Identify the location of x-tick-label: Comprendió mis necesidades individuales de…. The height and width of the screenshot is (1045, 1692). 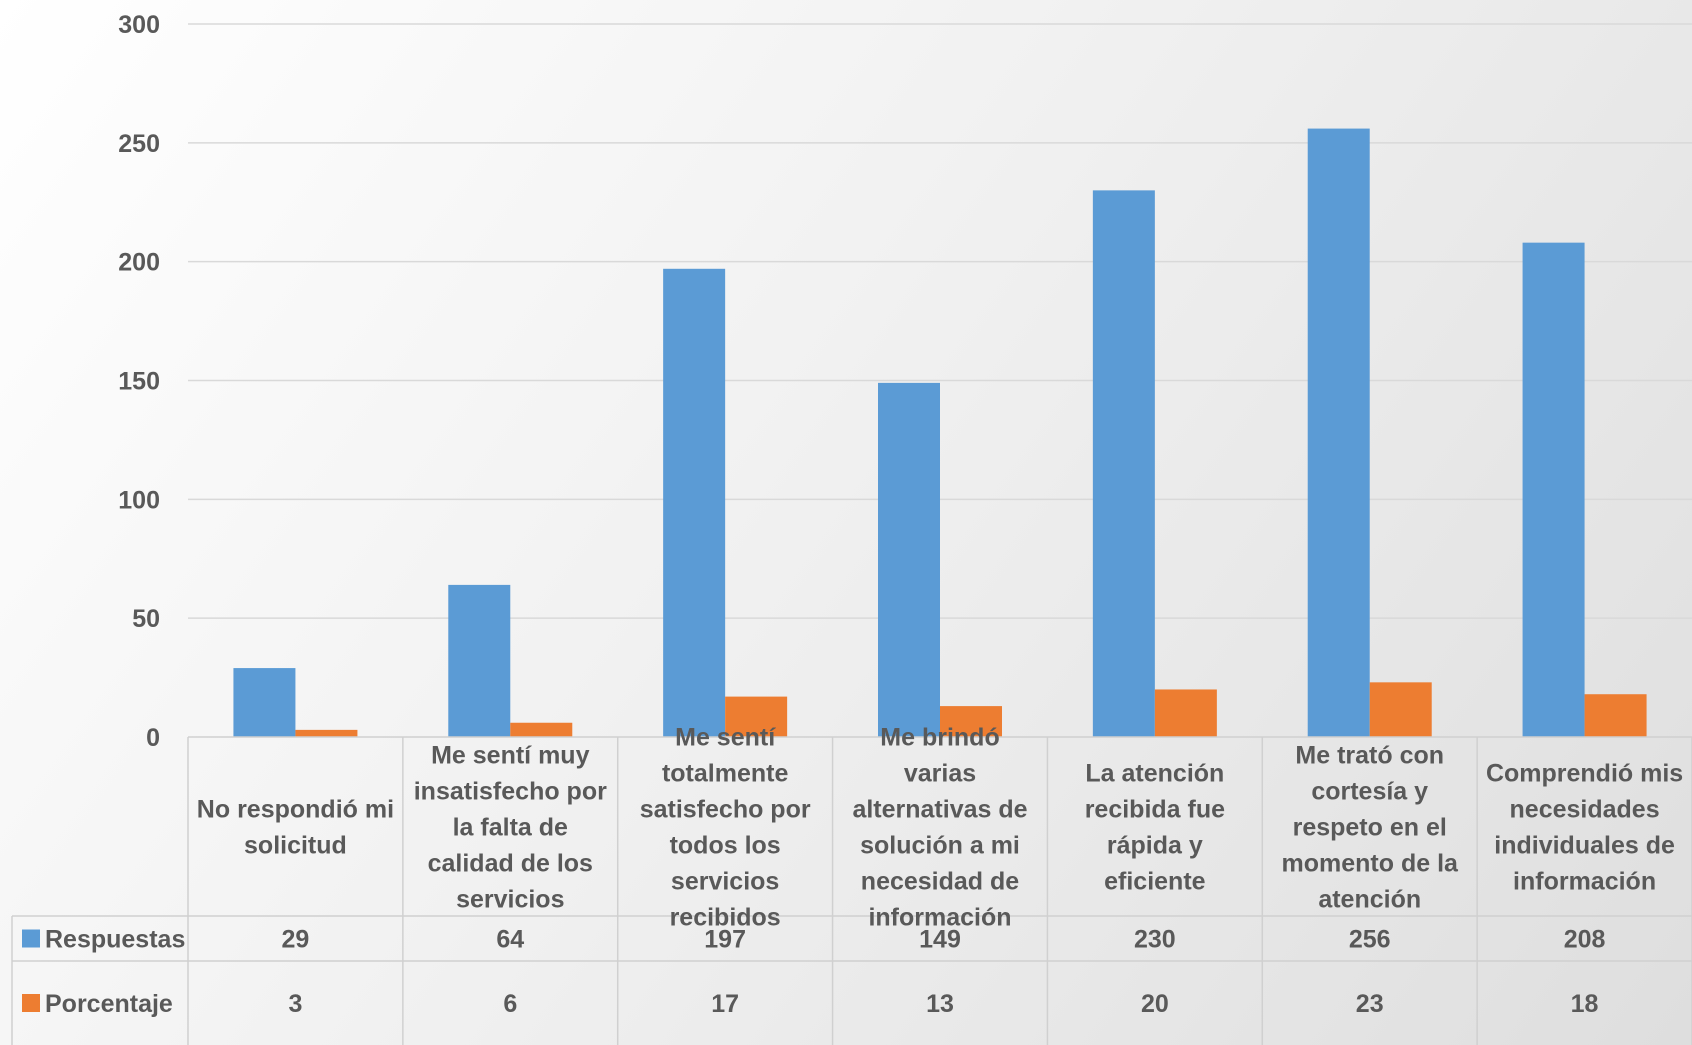
(1584, 828).